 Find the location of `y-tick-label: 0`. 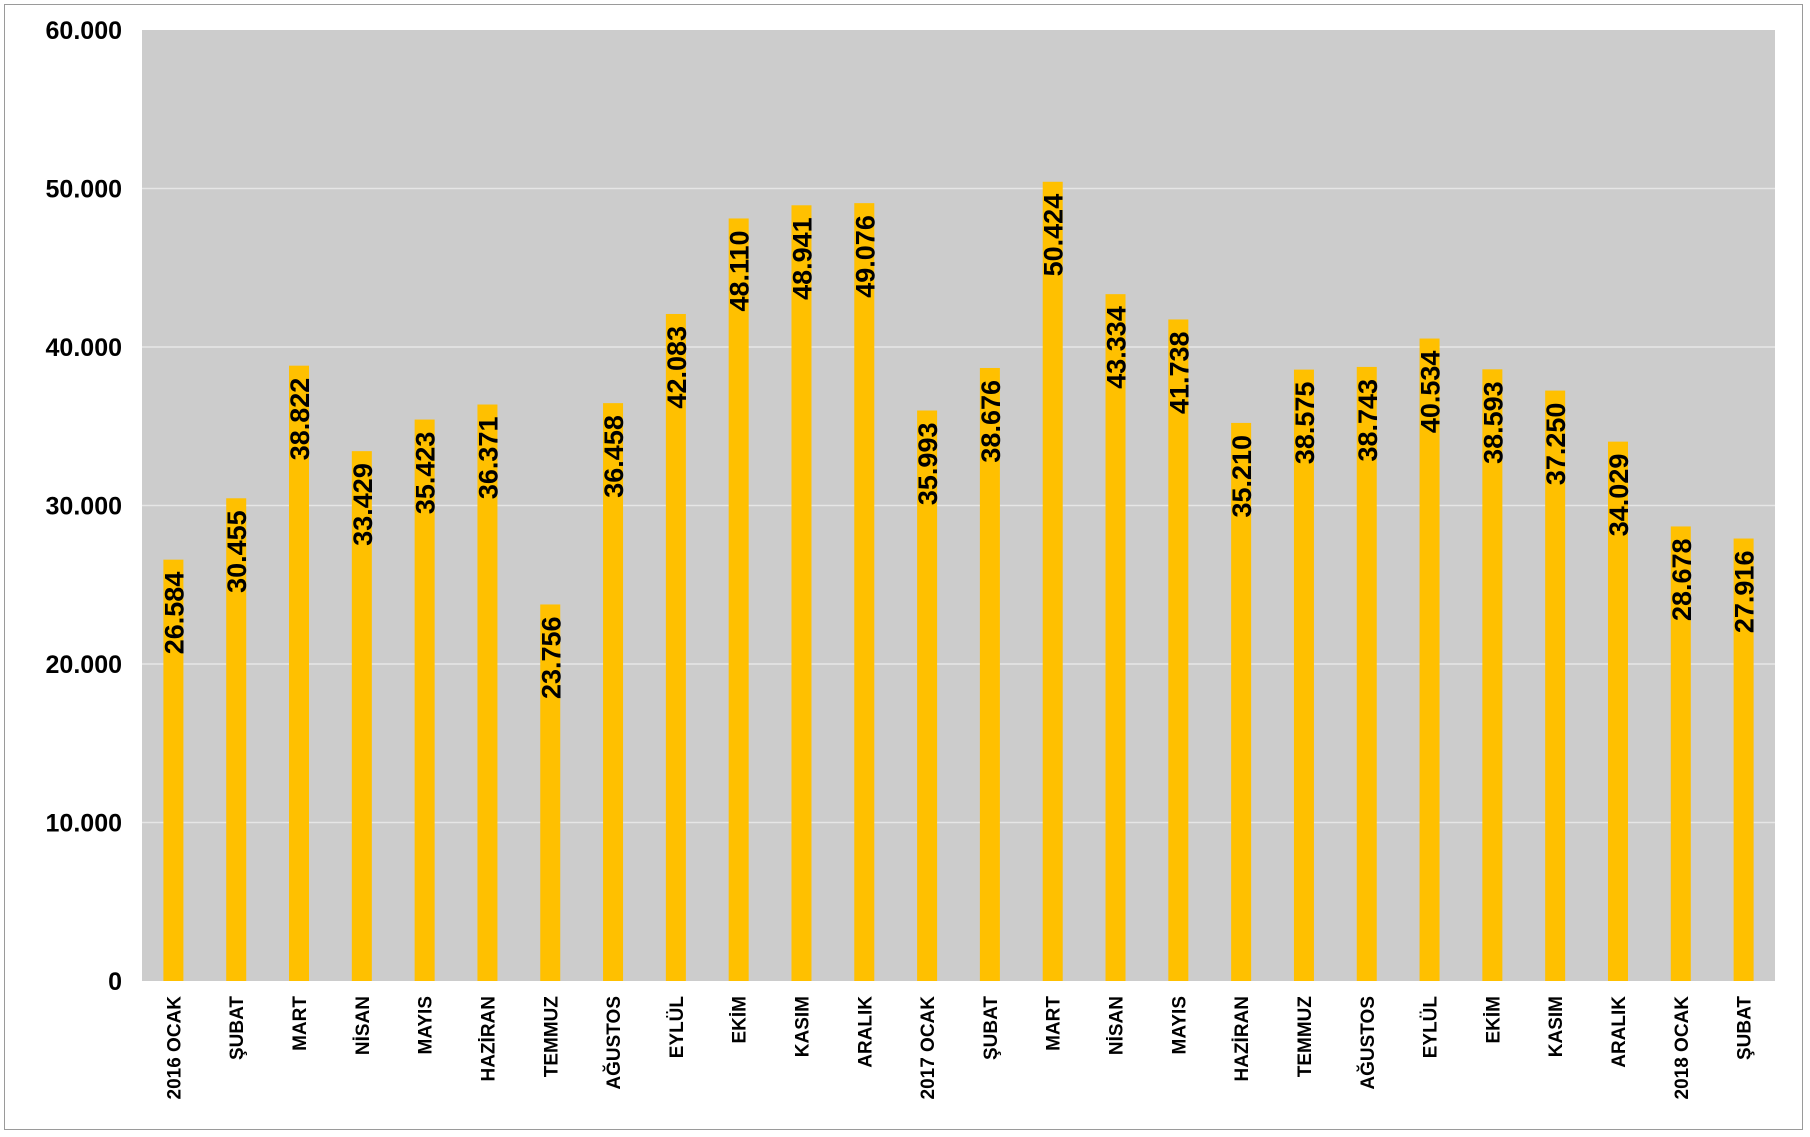

y-tick-label: 0 is located at coordinates (115, 982).